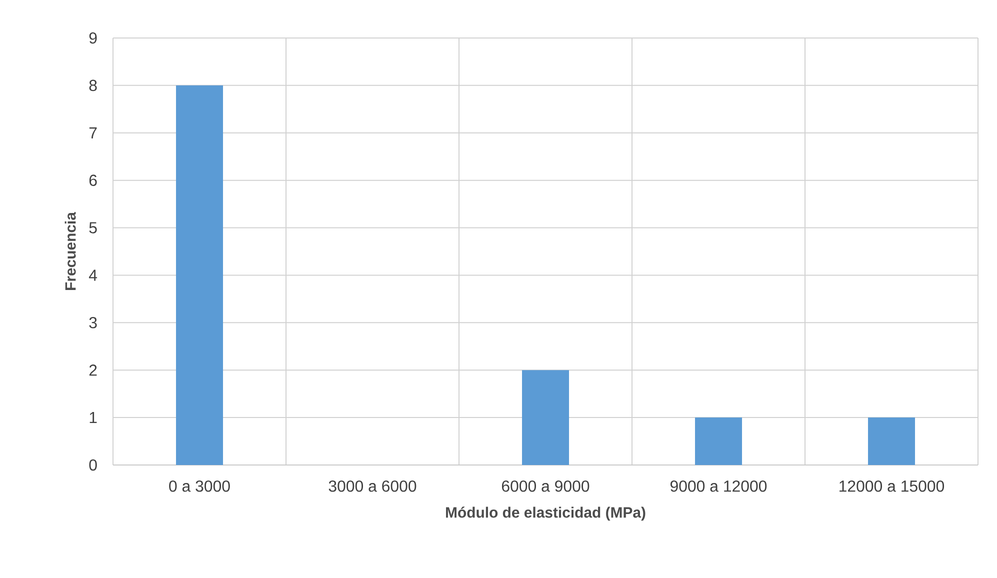 The image size is (997, 578). What do you see at coordinates (199, 486) in the screenshot?
I see `x-tick-label: 0 a 3000` at bounding box center [199, 486].